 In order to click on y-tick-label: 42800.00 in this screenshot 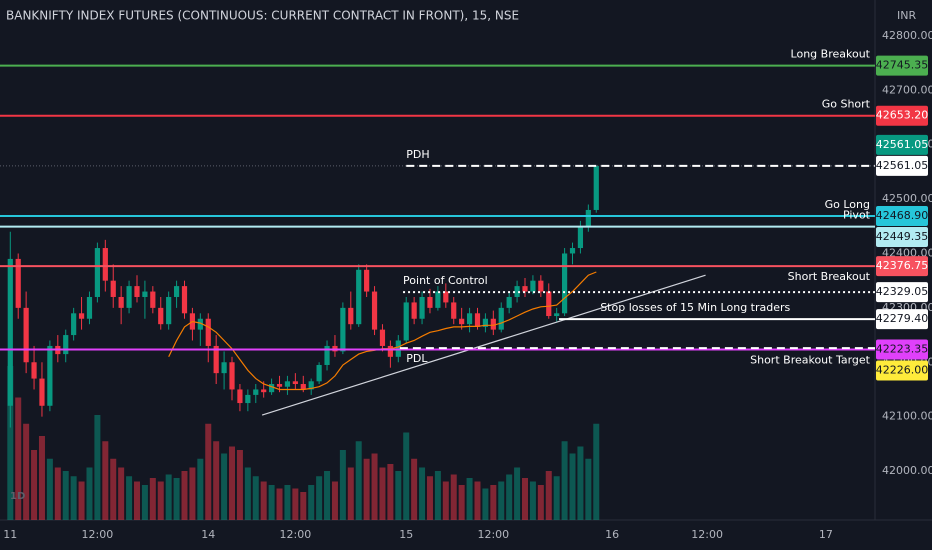, I will do `click(907, 35)`.